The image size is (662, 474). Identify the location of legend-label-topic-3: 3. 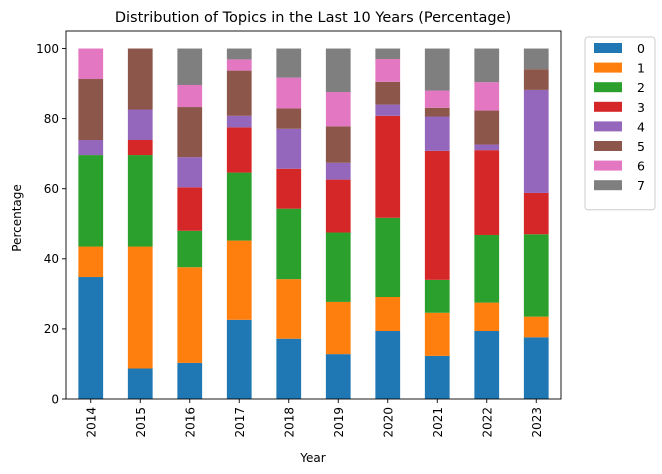
(641, 107).